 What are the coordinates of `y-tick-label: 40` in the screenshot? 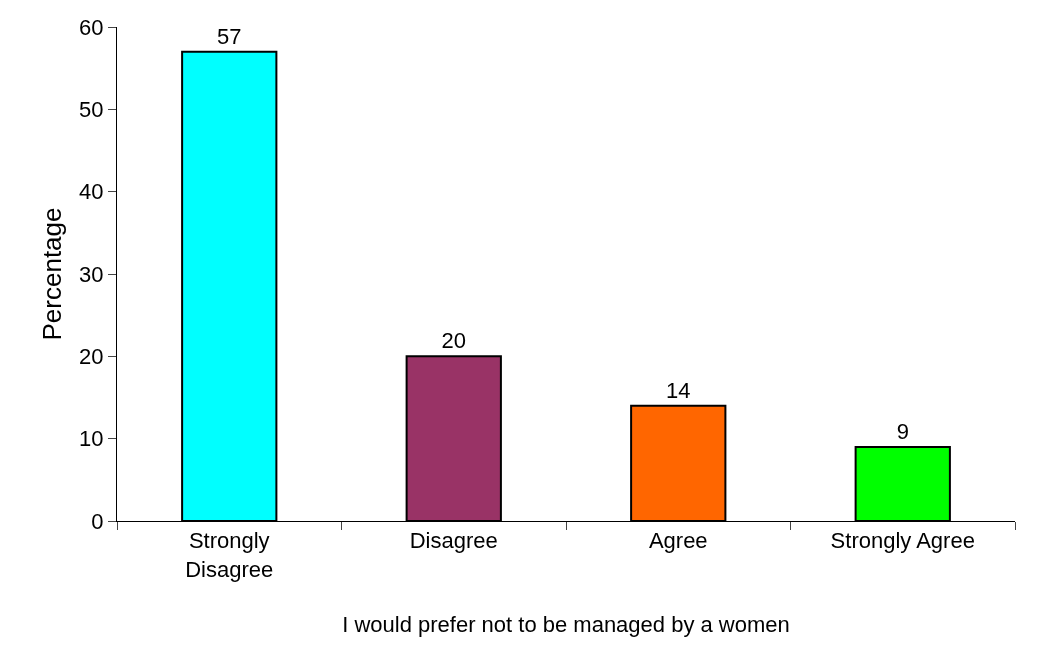 It's located at (91, 192).